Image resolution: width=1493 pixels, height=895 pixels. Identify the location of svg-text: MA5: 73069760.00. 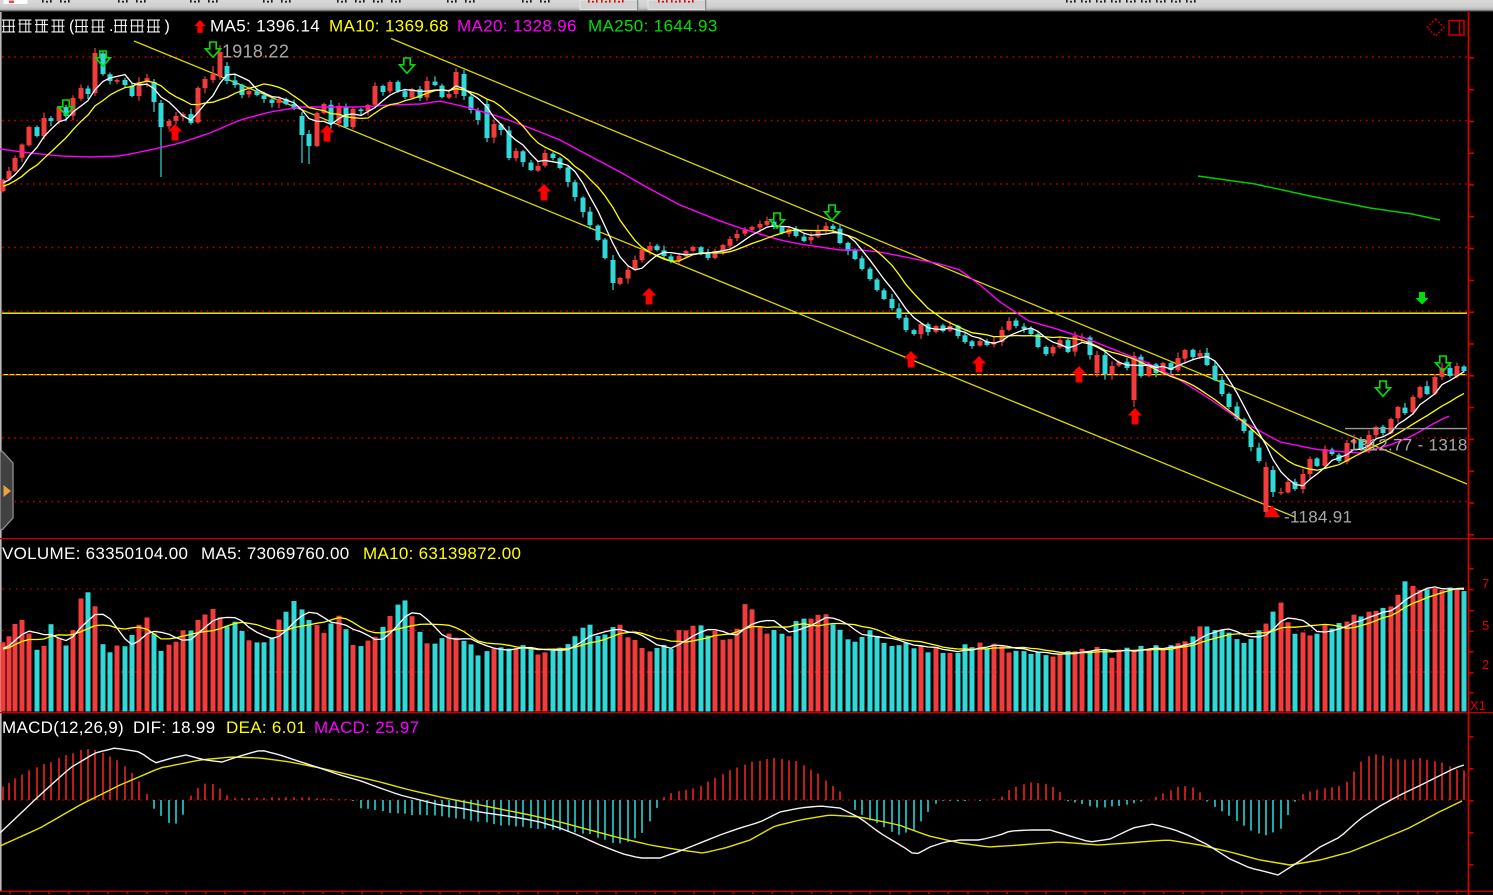
(275, 553).